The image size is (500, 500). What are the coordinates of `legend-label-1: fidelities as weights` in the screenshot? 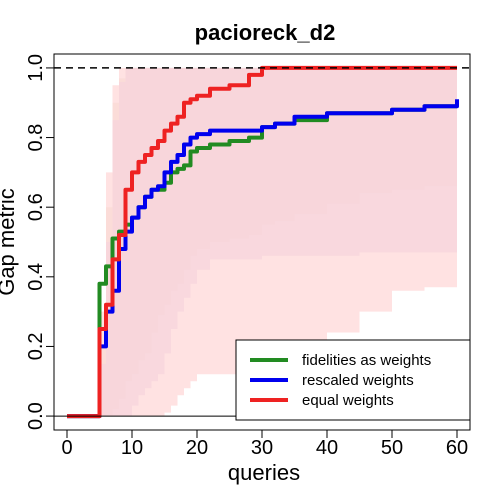 It's located at (366, 360).